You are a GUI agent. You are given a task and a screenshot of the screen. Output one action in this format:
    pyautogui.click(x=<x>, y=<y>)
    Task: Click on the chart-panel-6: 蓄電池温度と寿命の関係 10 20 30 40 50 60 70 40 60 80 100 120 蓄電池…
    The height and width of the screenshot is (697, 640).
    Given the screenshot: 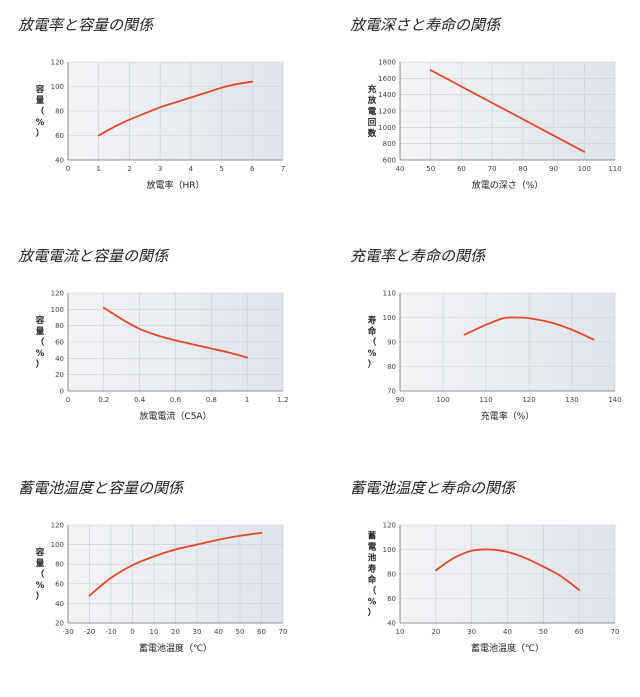 What is the action you would take?
    pyautogui.click(x=495, y=587)
    